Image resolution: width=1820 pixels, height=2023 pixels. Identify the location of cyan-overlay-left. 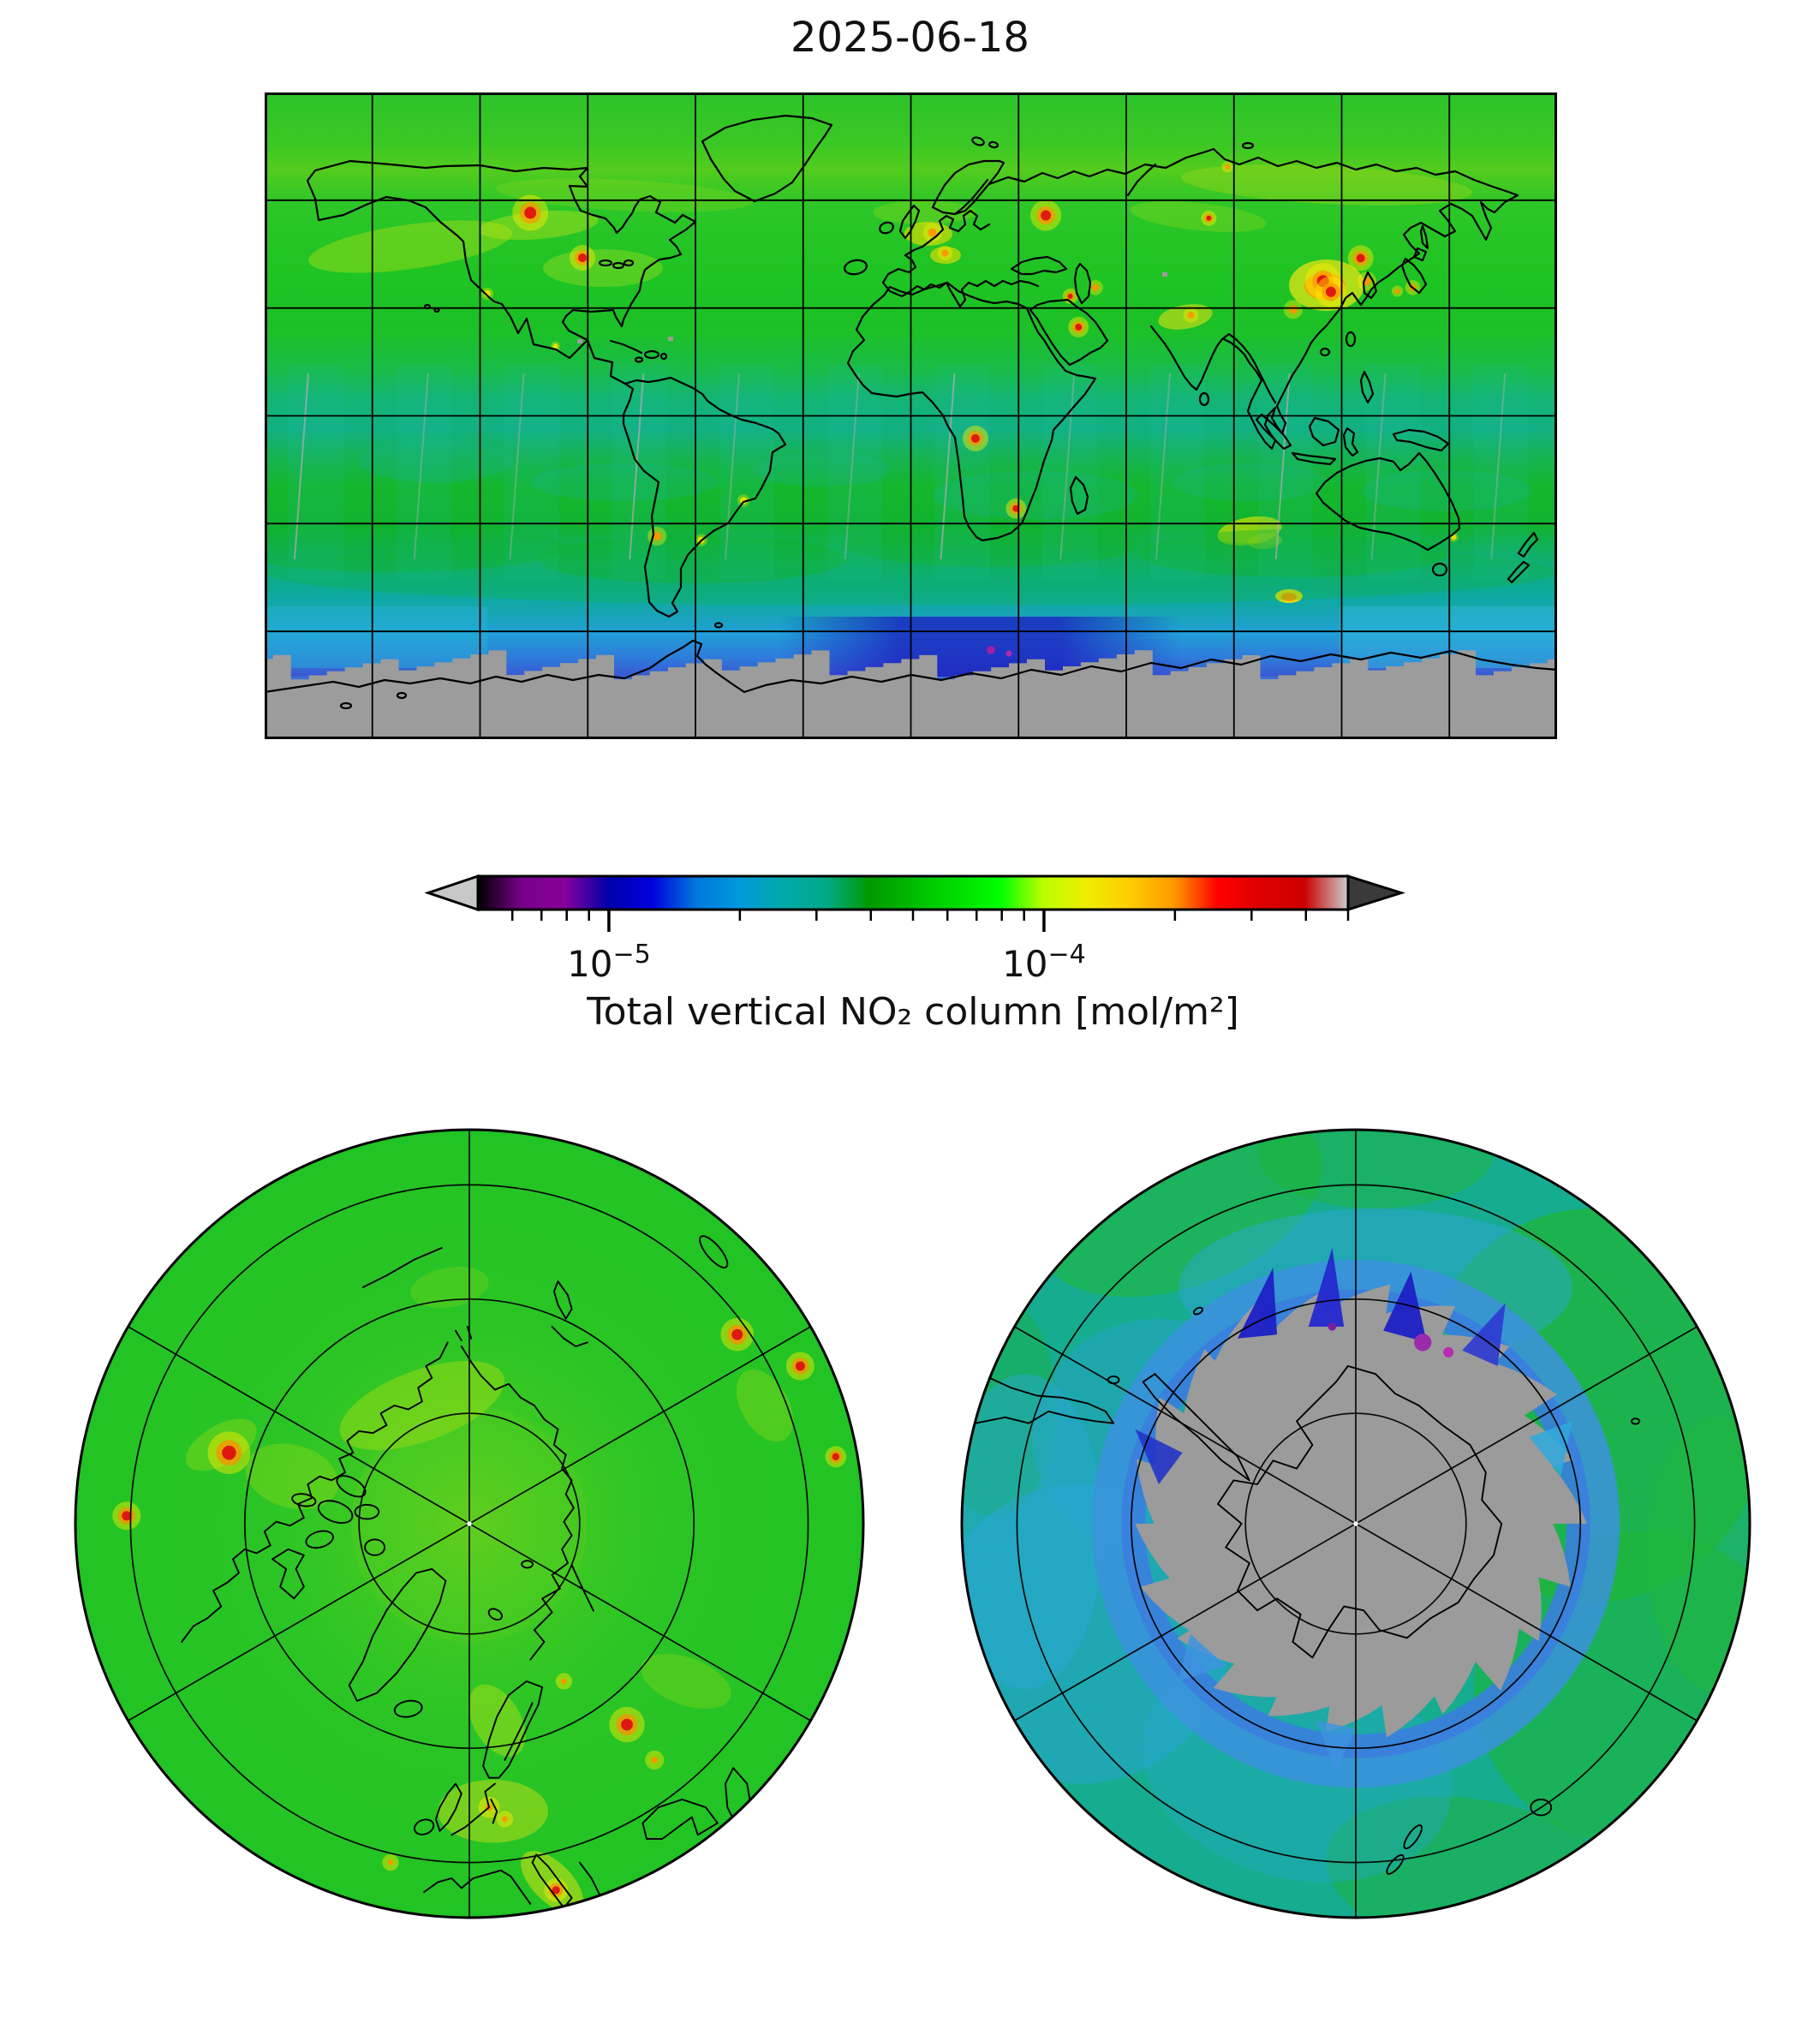
(376, 637).